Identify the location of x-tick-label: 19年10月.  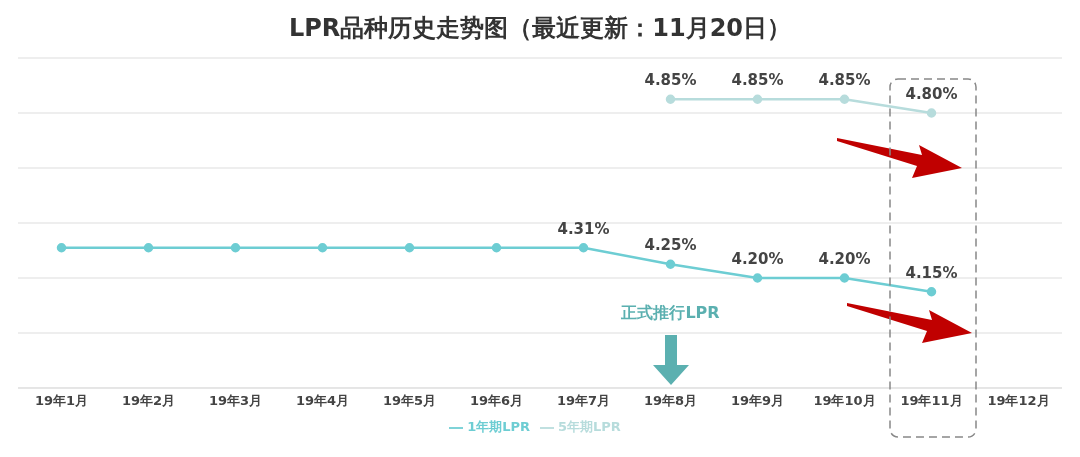
(844, 401).